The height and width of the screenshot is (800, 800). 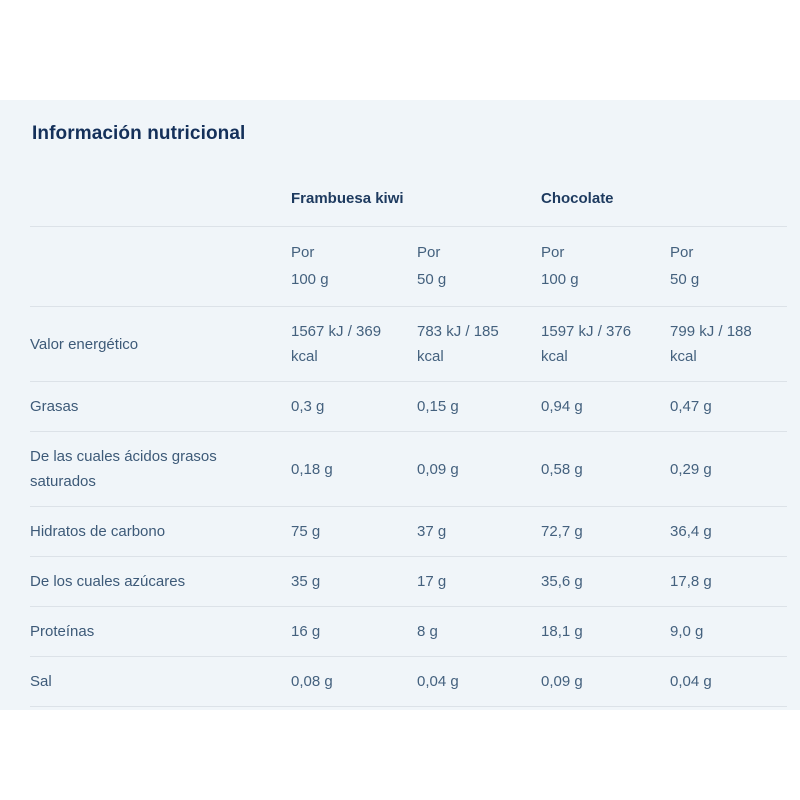 What do you see at coordinates (606, 406) in the screenshot?
I see `value-cell: 0,94 g` at bounding box center [606, 406].